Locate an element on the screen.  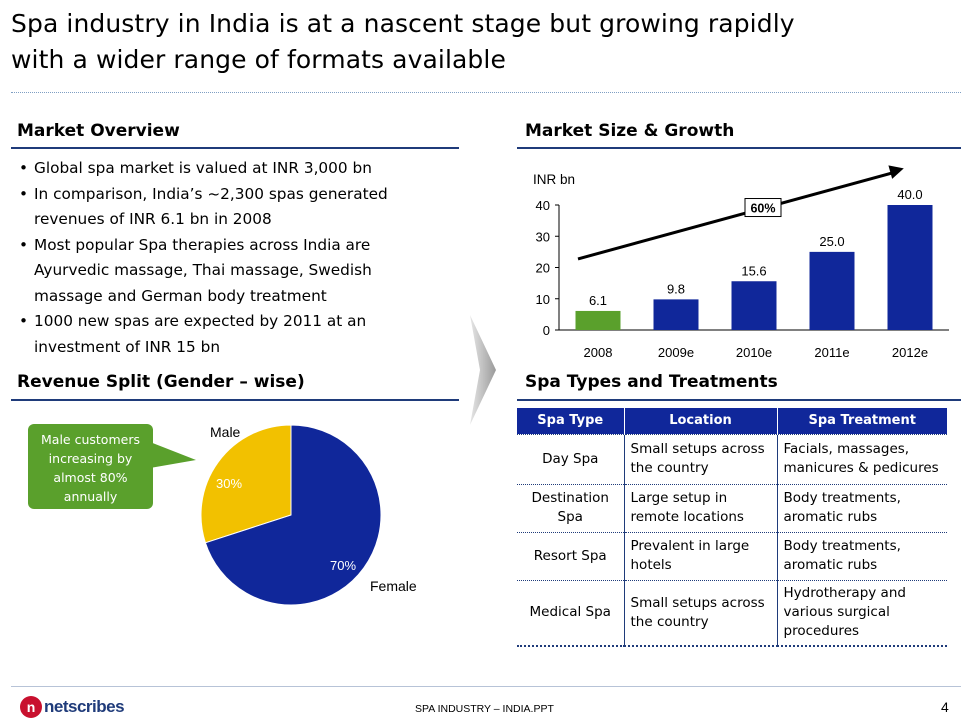
cell-line: Spa is located at coordinates (570, 517).